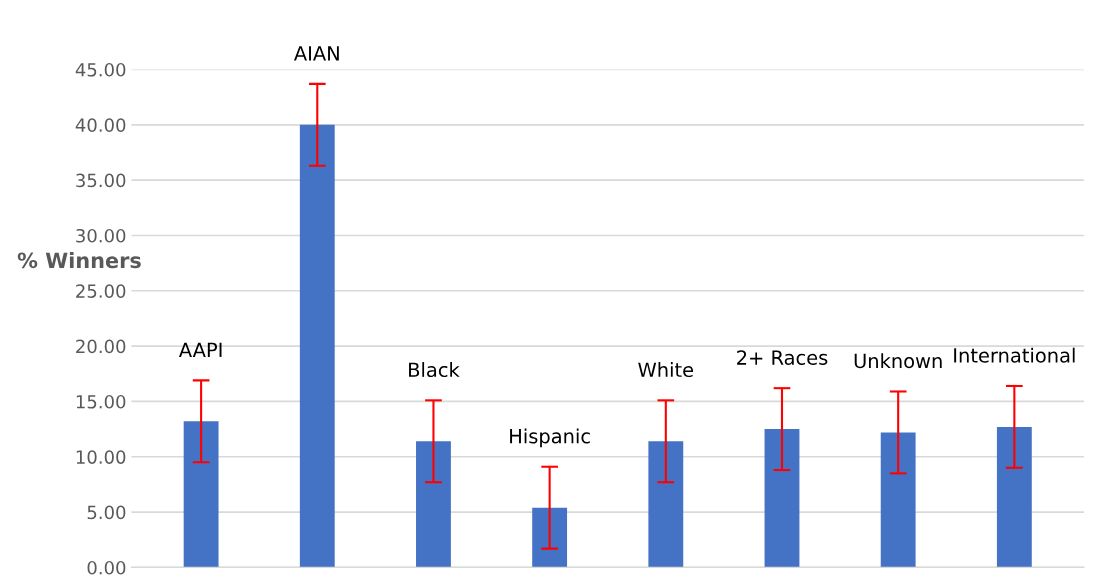  Describe the element at coordinates (1014, 355) in the screenshot. I see `x-tick-label: International` at that location.